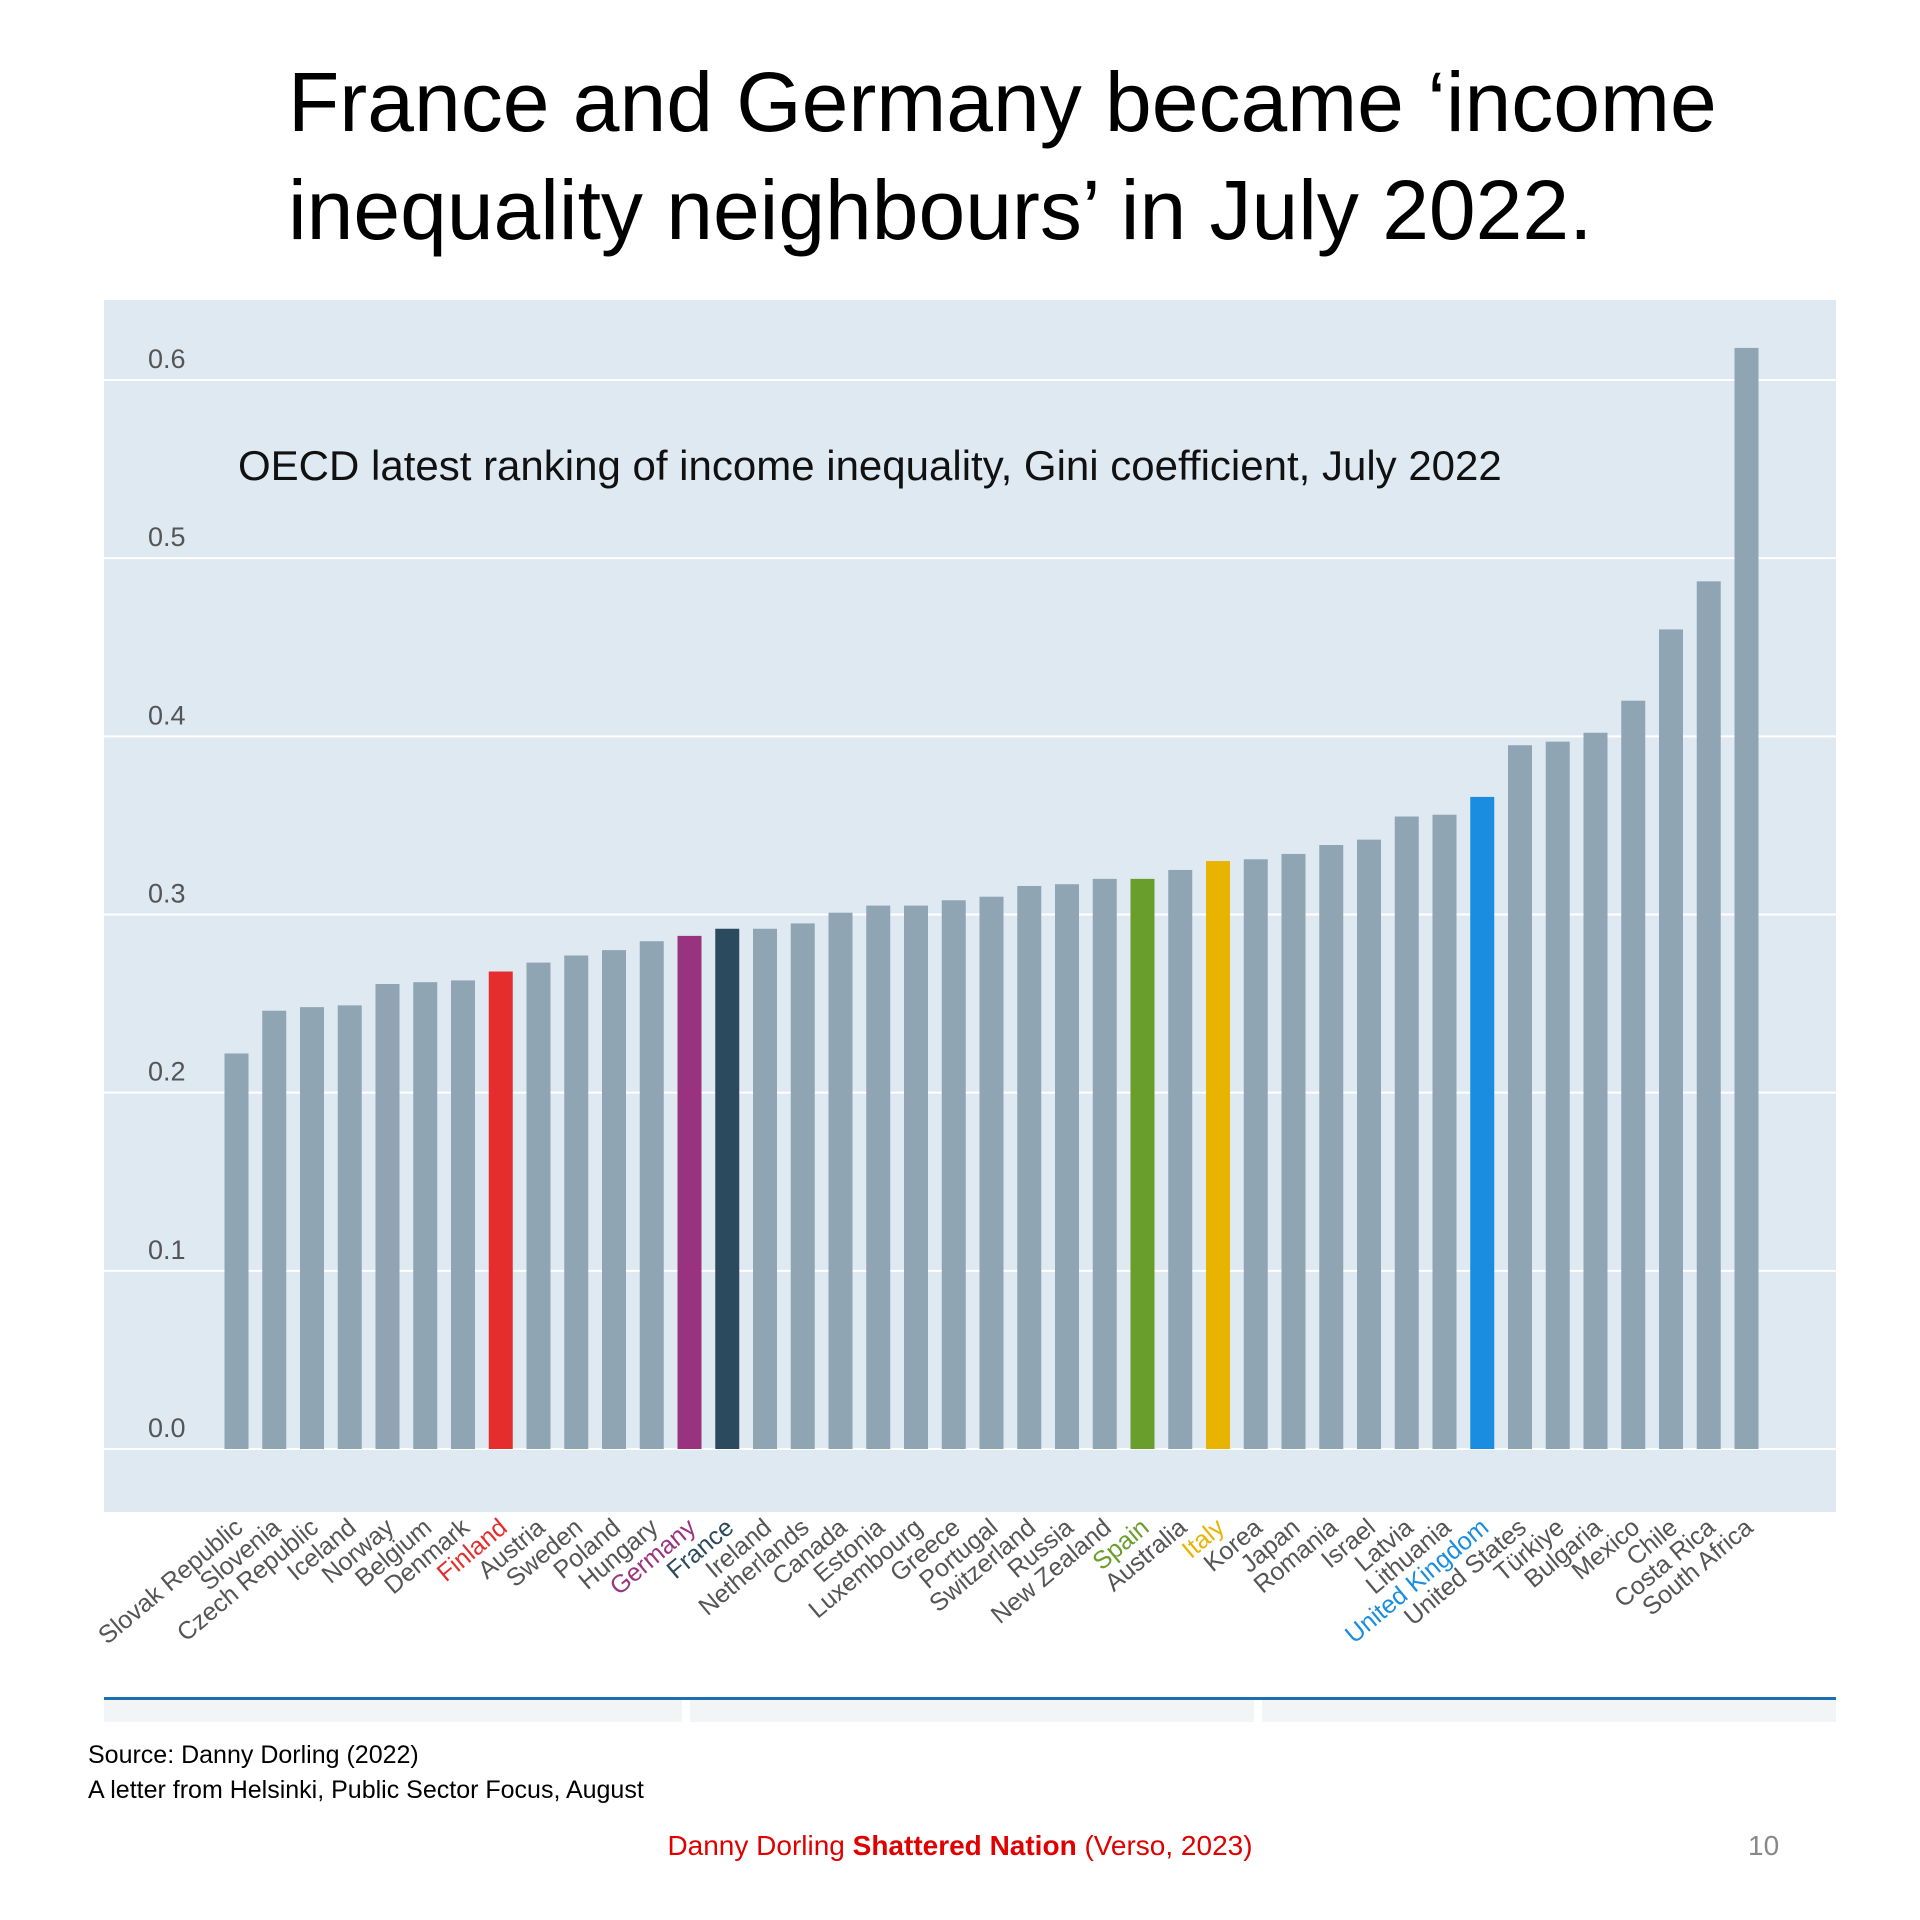 The width and height of the screenshot is (1920, 1920). What do you see at coordinates (972, 1711) in the screenshot?
I see `scrollbar-segment-middle` at bounding box center [972, 1711].